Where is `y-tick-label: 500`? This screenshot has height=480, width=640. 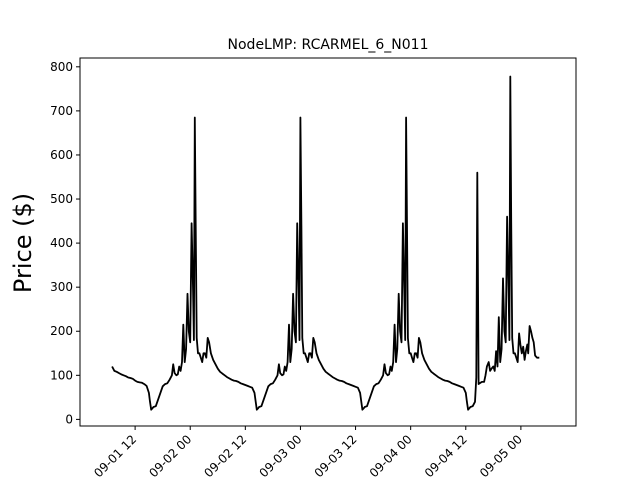
y-tick-label: 500 is located at coordinates (61, 199).